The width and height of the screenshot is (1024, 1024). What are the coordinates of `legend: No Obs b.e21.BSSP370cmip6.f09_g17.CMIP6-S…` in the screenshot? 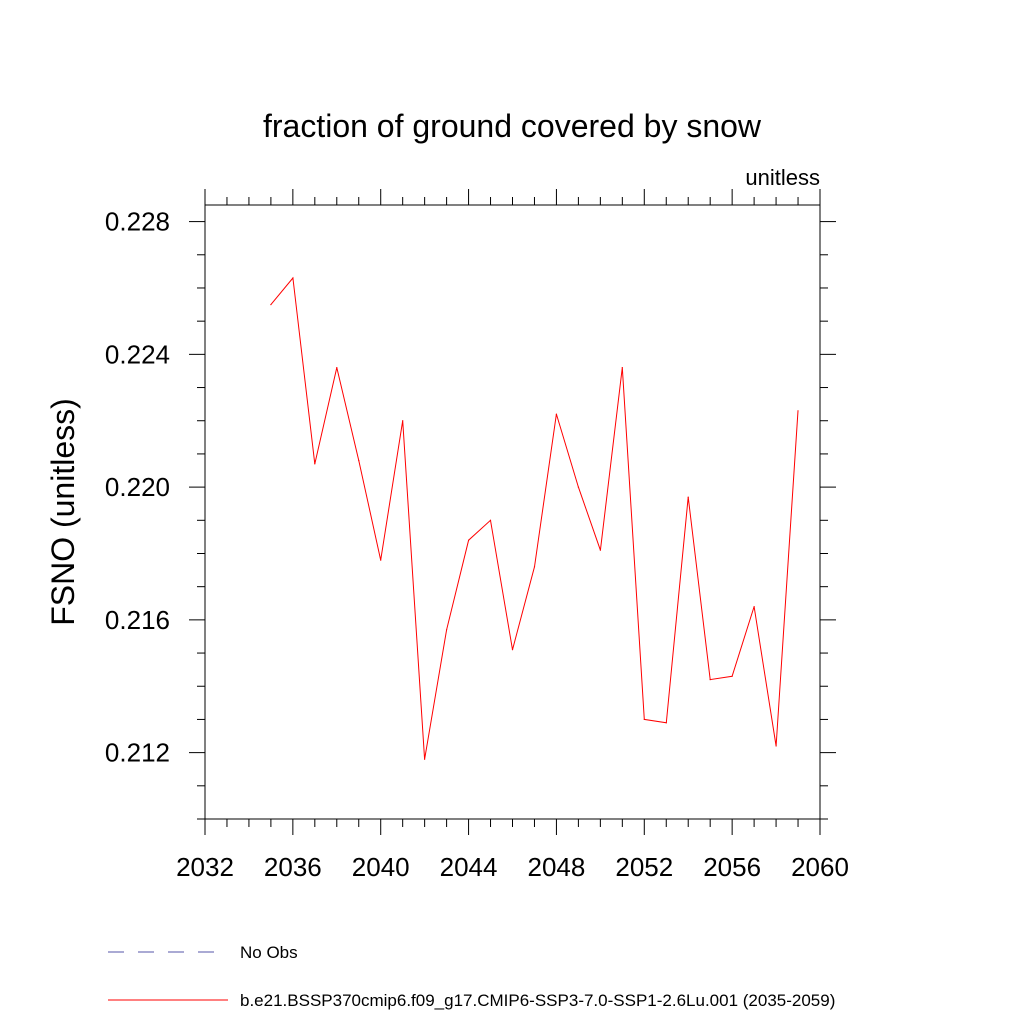 It's located at (471, 976).